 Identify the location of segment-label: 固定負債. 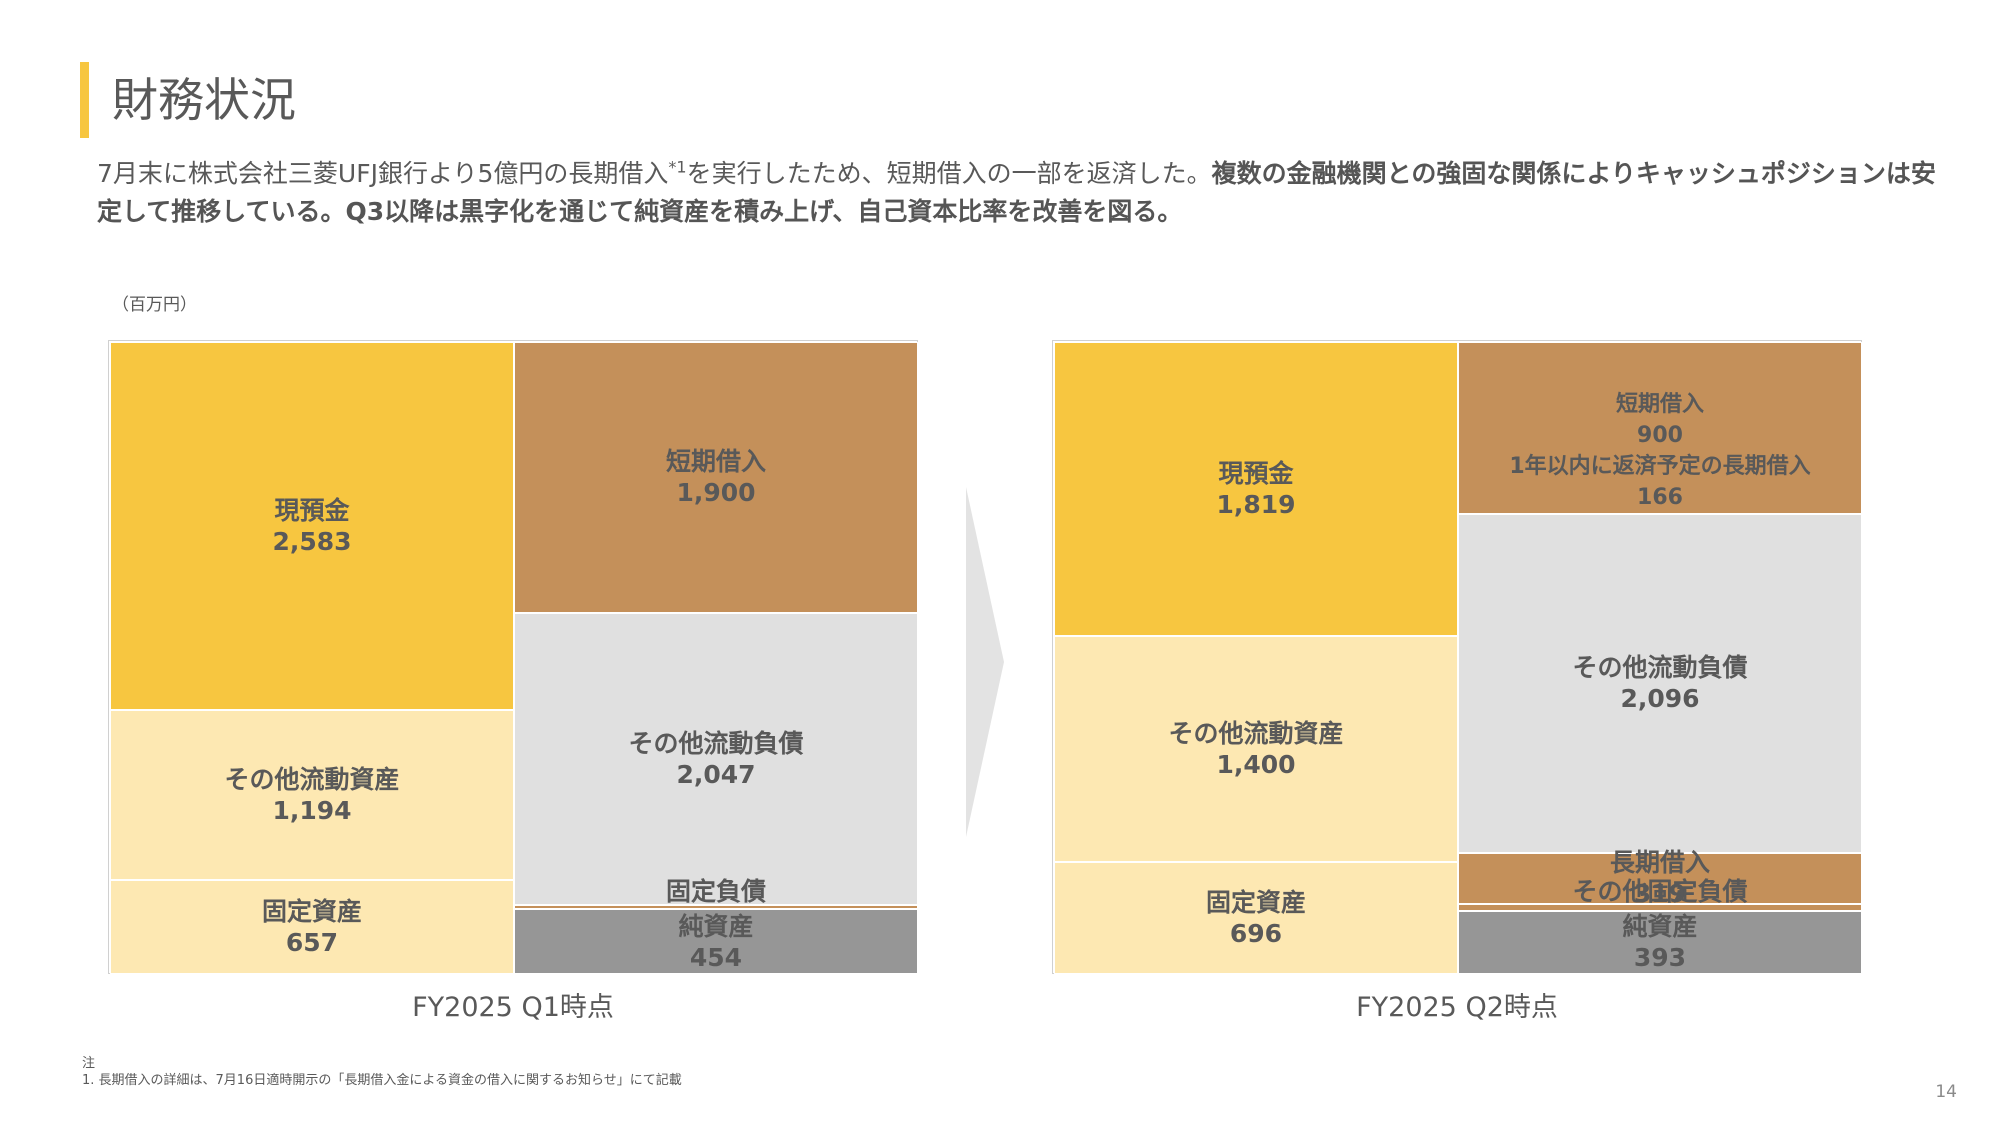
(715, 891).